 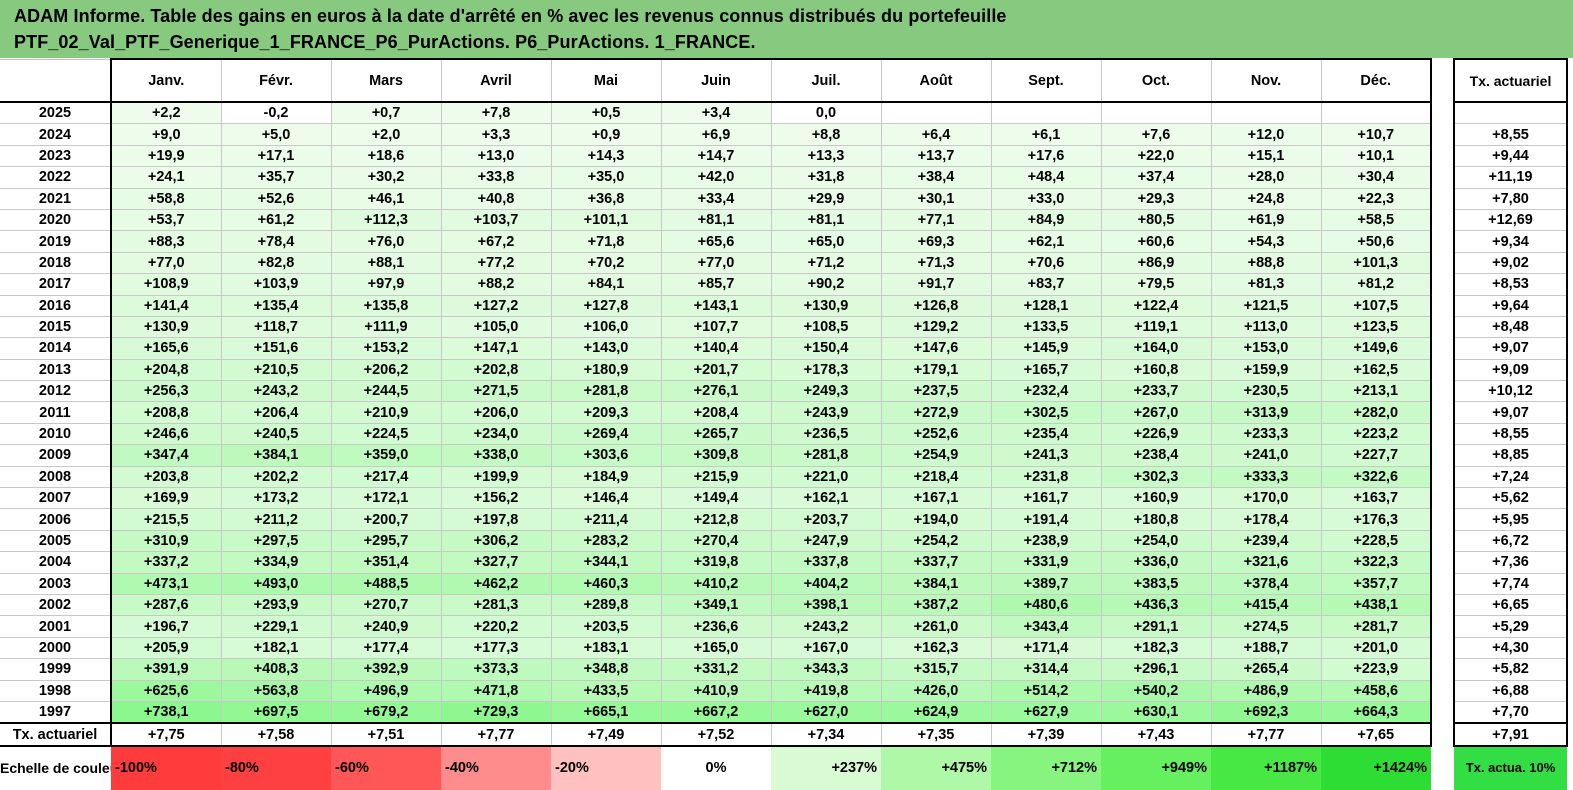 I want to click on monthly-rate-cell: +7,65, so click(x=1376, y=734).